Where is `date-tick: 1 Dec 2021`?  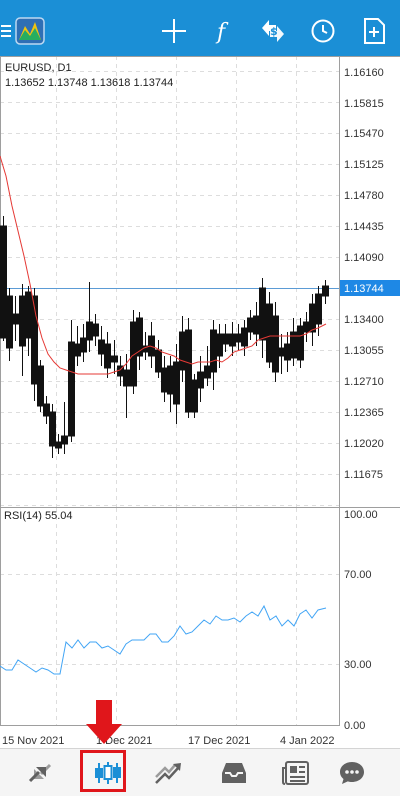 date-tick: 1 Dec 2021 is located at coordinates (124, 741).